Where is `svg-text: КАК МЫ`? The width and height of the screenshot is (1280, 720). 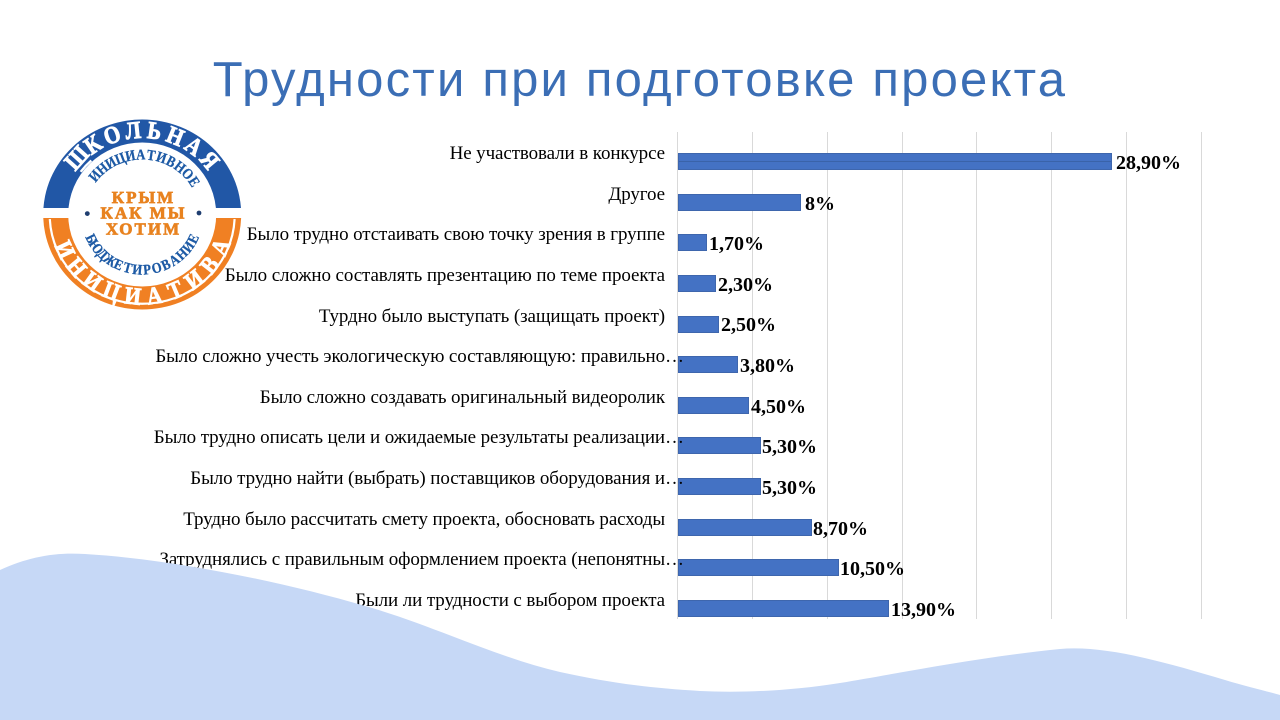 svg-text: КАК МЫ is located at coordinates (144, 213).